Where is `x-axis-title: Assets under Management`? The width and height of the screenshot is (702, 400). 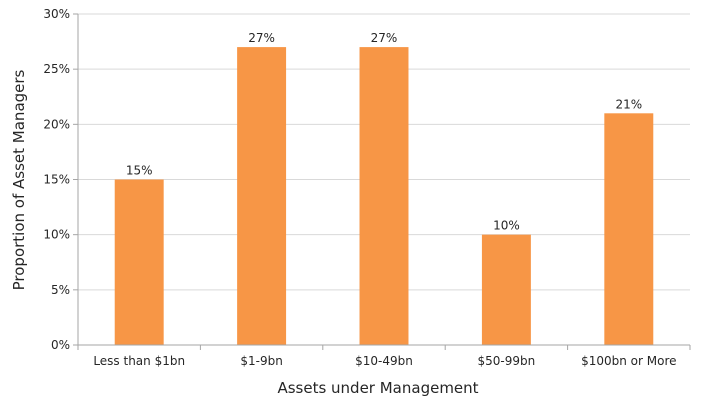 x-axis-title: Assets under Management is located at coordinates (377, 388).